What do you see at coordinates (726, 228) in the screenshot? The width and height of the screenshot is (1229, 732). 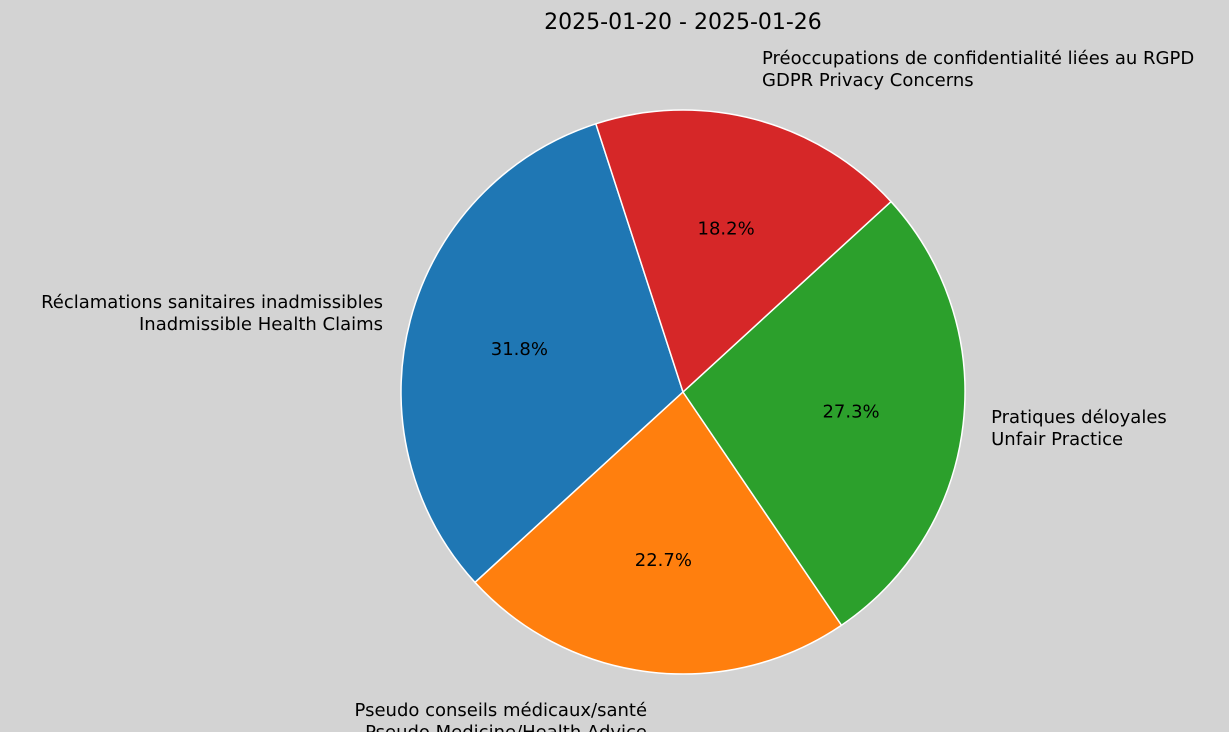 I see `pie-percent-label-3: 18.2%` at bounding box center [726, 228].